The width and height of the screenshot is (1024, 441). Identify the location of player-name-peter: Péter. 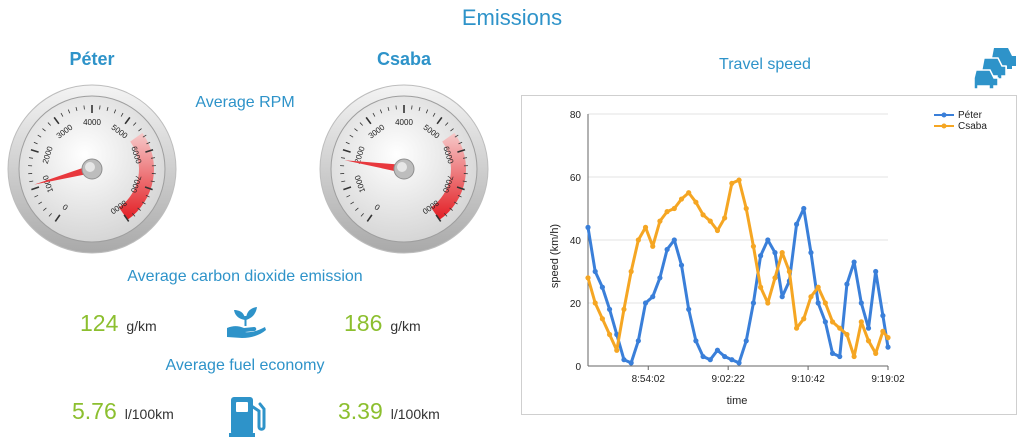
(92, 59).